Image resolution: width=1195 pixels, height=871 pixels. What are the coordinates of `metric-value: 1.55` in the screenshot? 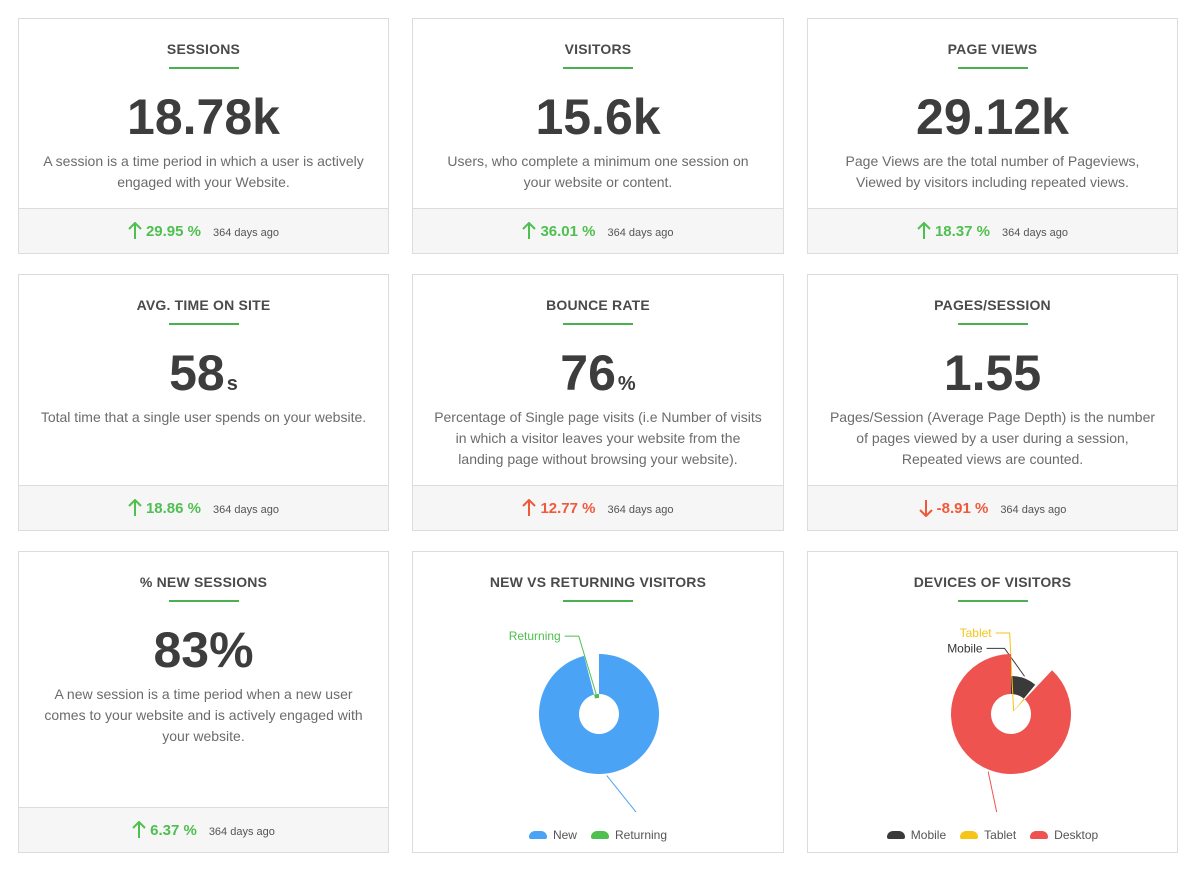 It's located at (992, 373).